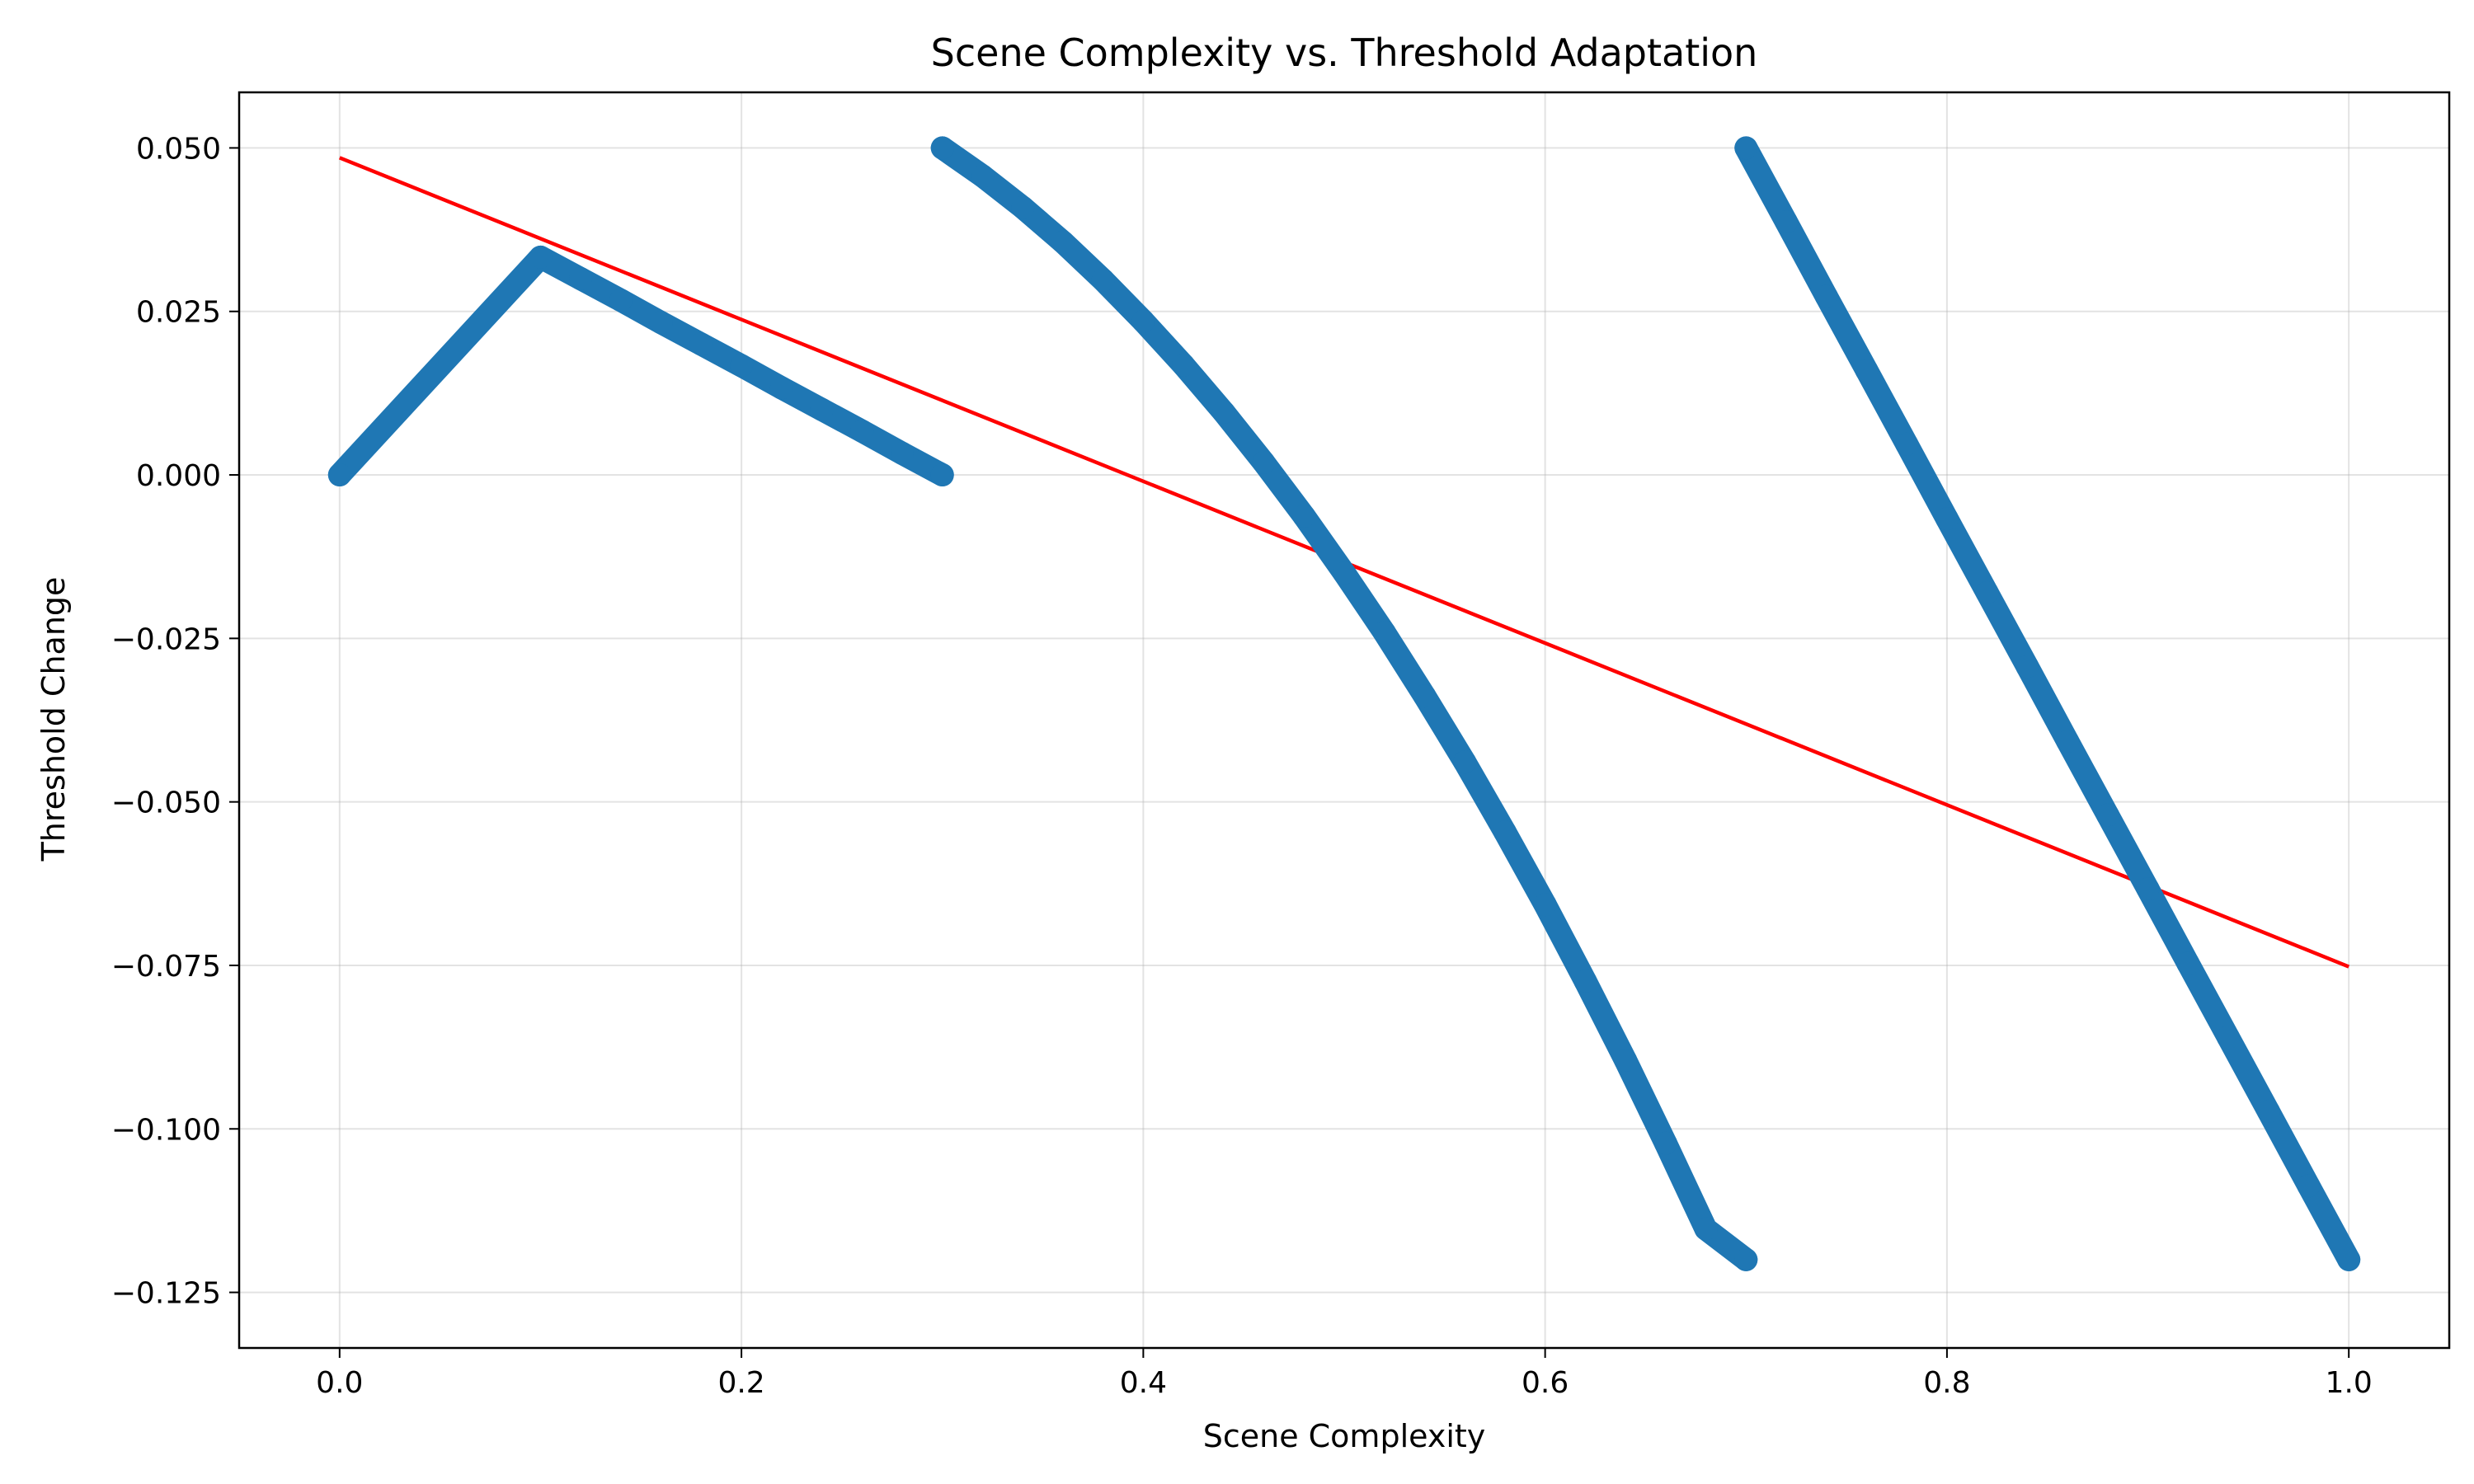 This screenshot has height=1484, width=2474. I want to click on x-axis-label: Scene Complexity, so click(1344, 1436).